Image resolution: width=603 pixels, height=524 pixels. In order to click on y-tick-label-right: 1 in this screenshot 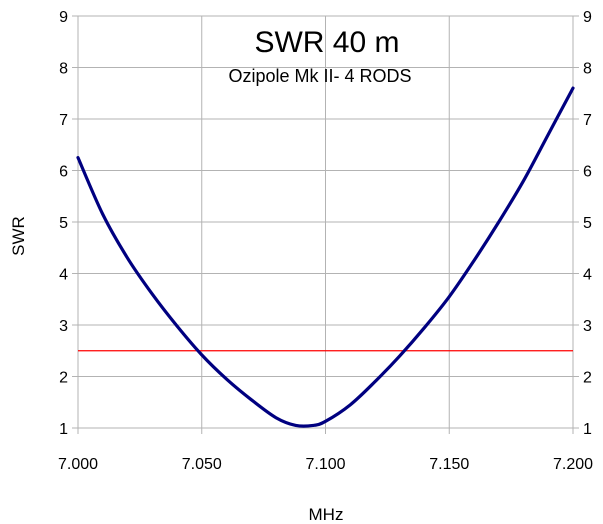, I will do `click(587, 429)`.